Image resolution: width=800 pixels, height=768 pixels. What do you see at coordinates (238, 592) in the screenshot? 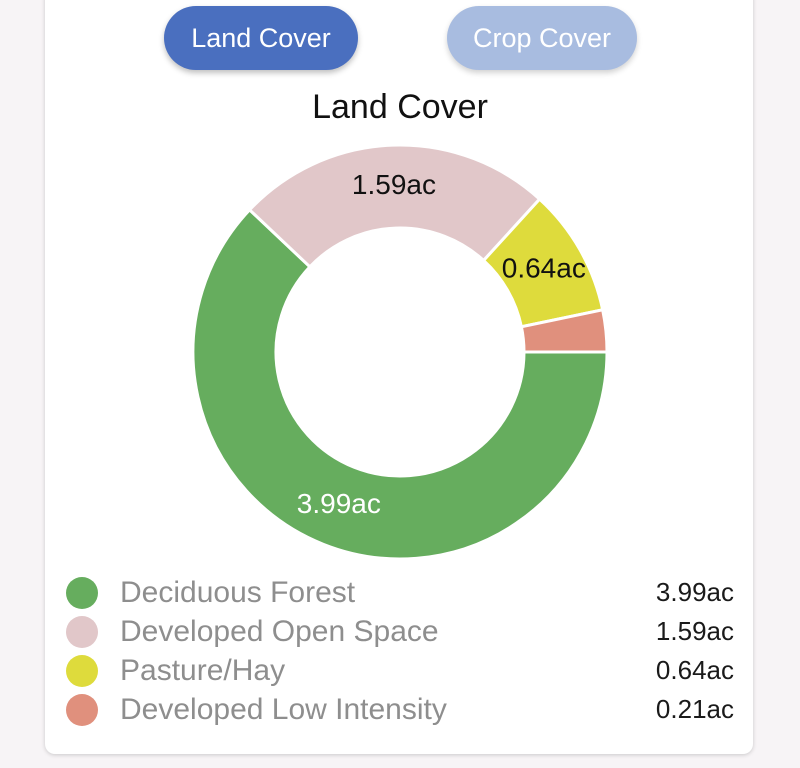
I see `legend-label: Deciduous Forest` at bounding box center [238, 592].